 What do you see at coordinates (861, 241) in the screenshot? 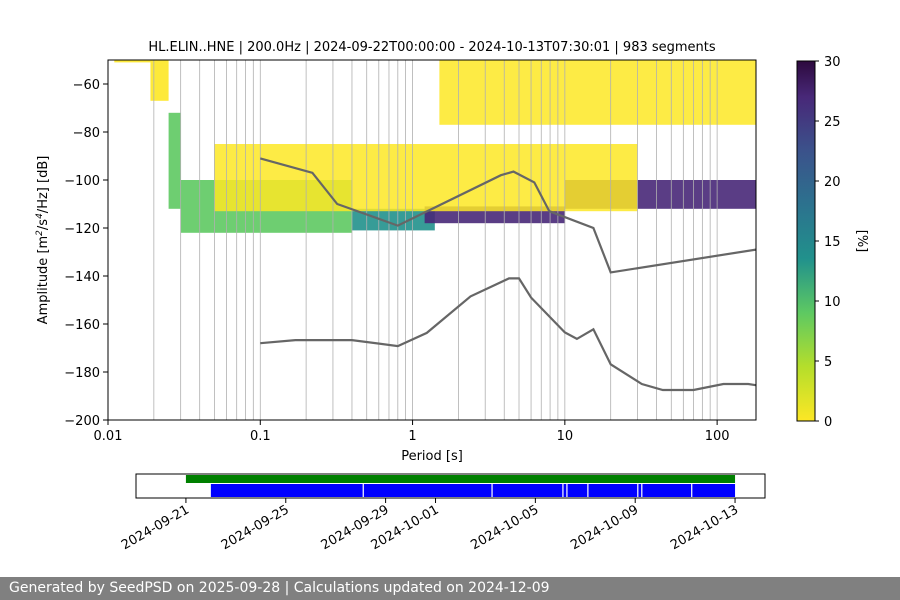
I see `colorbar-label: [%]` at bounding box center [861, 241].